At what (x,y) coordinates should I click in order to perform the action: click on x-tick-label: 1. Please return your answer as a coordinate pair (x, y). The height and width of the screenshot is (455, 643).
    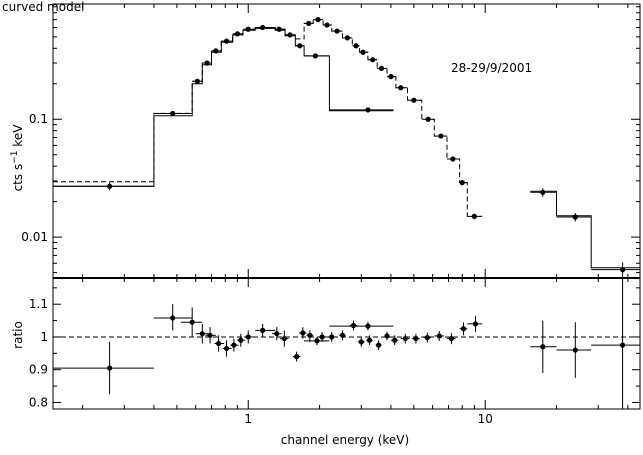
    Looking at the image, I should click on (248, 419).